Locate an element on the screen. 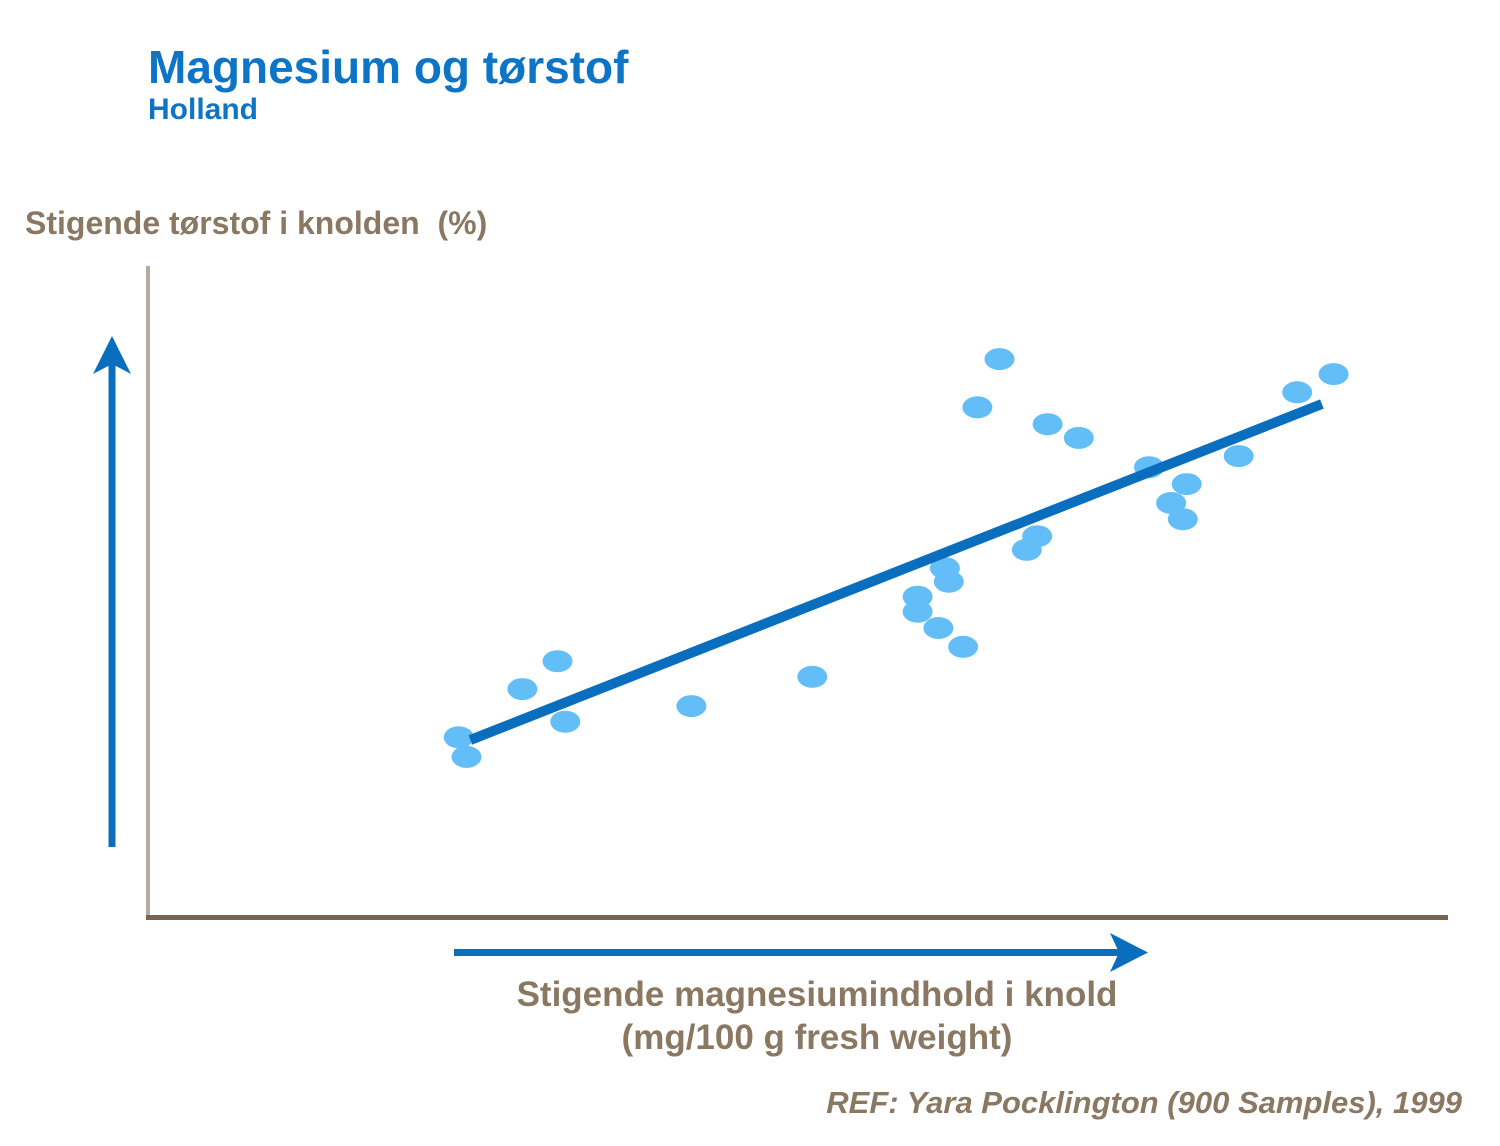 Image resolution: width=1500 pixels, height=1146 pixels. title-block: Magnesium og tørstof Holland is located at coordinates (388, 84).